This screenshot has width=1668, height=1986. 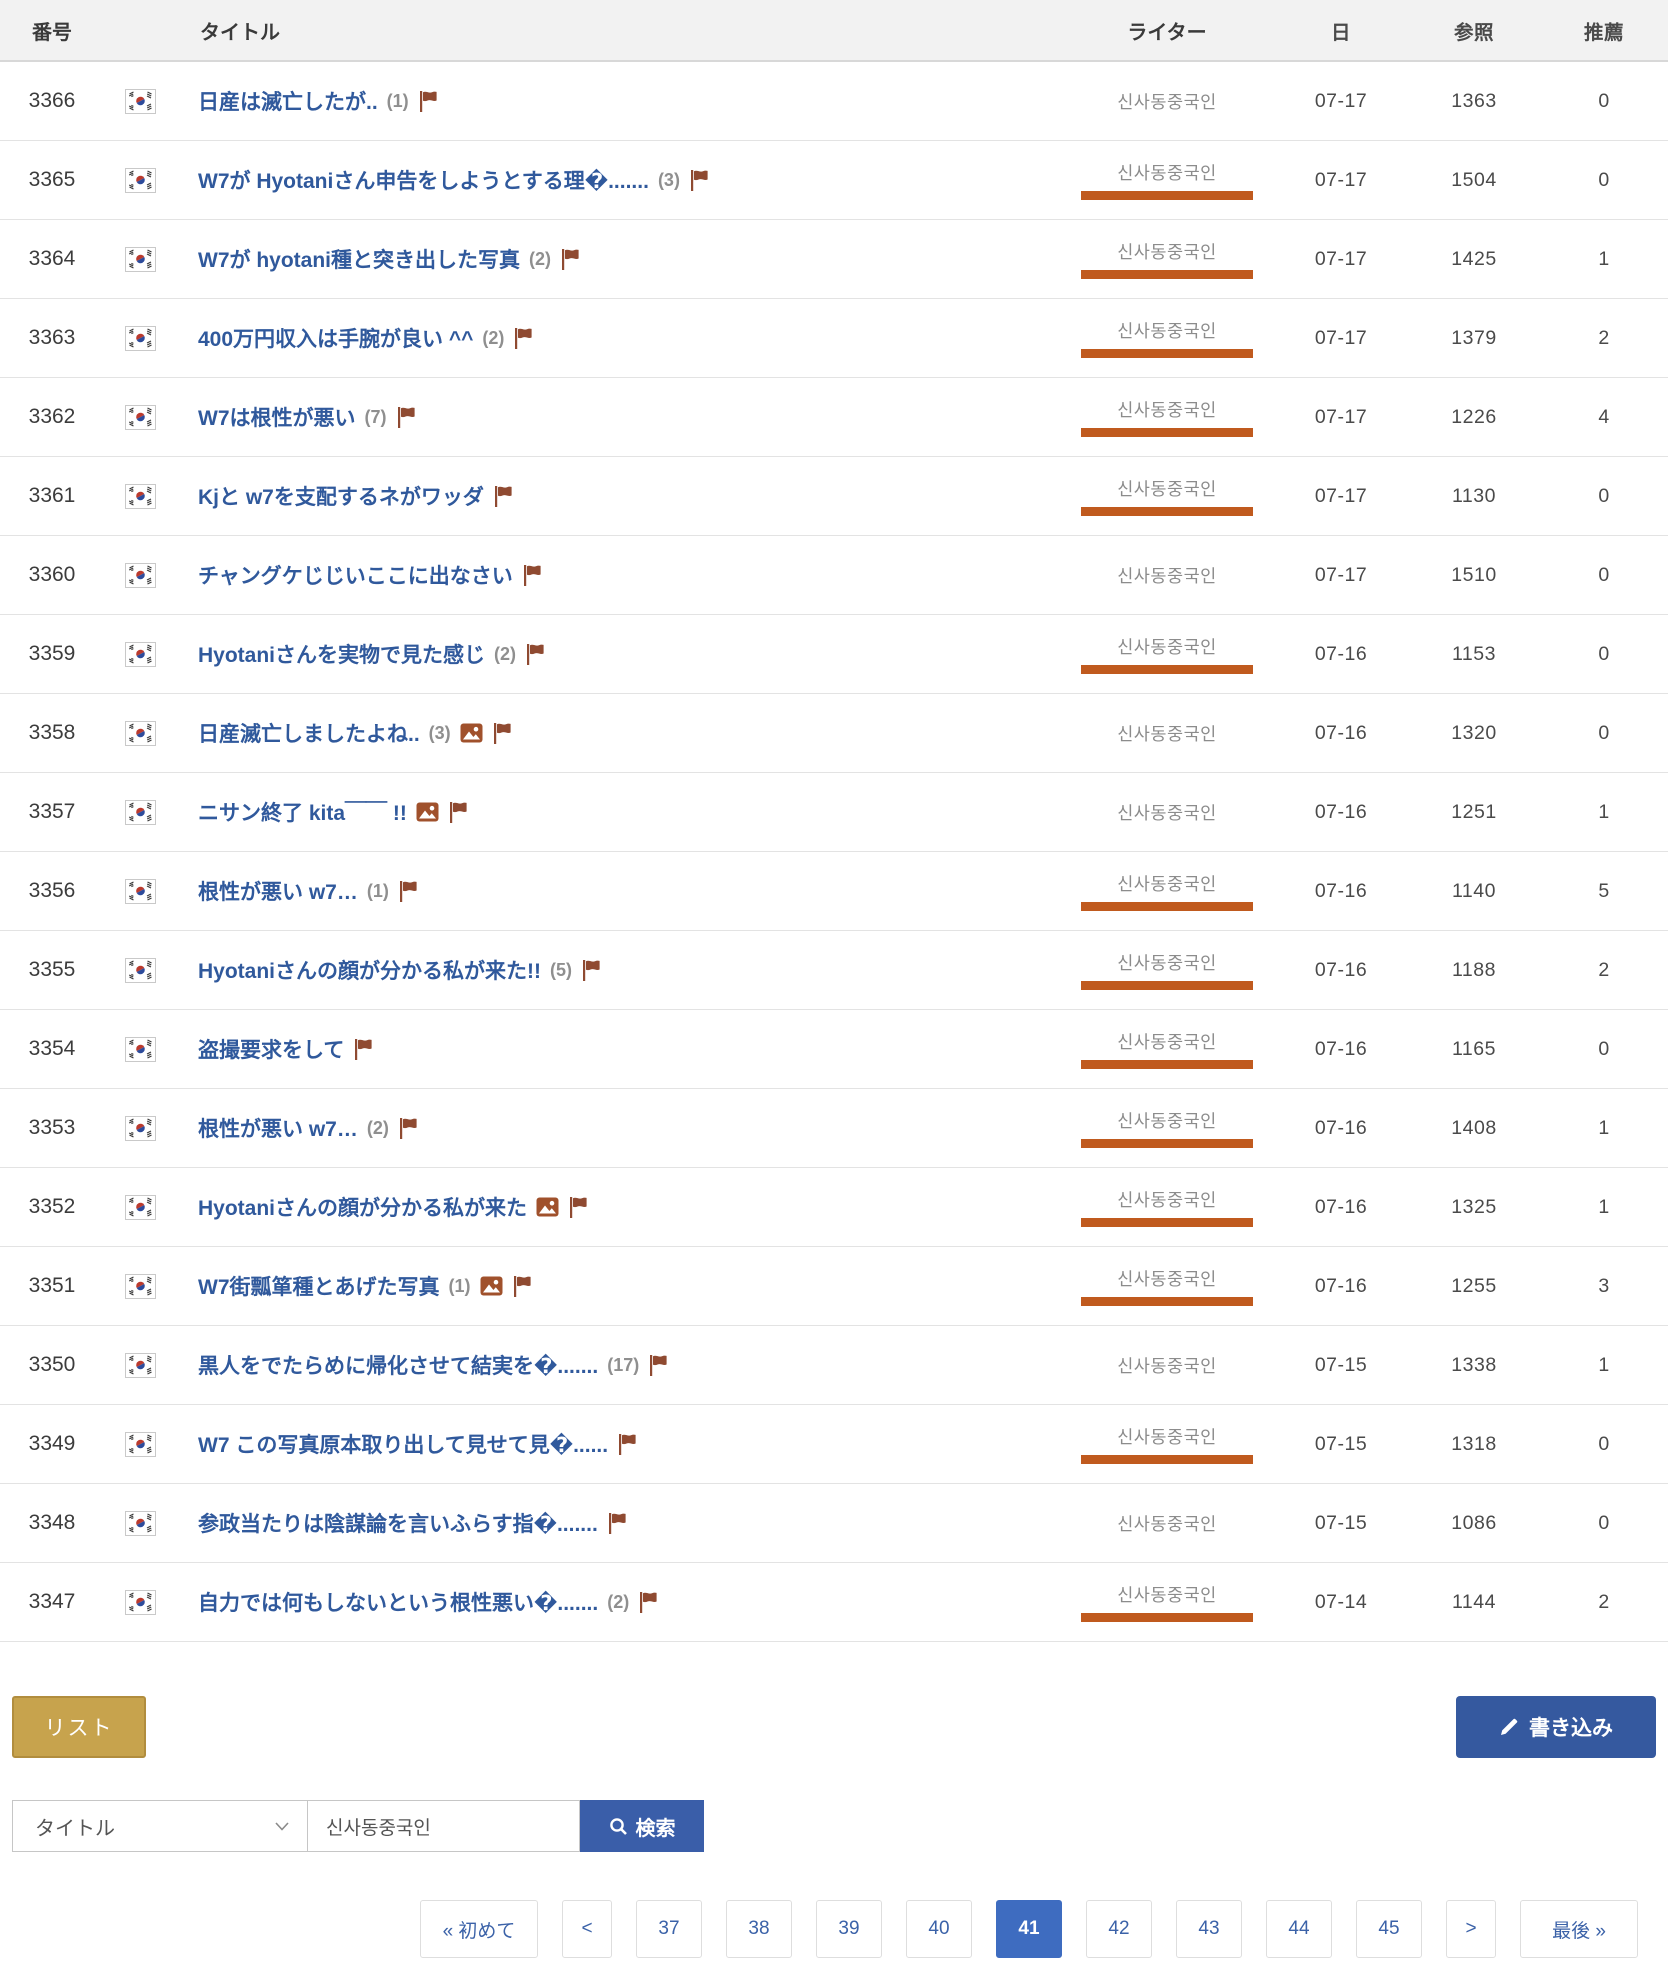 I want to click on post-title-link: ニサン終了 kita￣￣ !!, so click(x=302, y=813).